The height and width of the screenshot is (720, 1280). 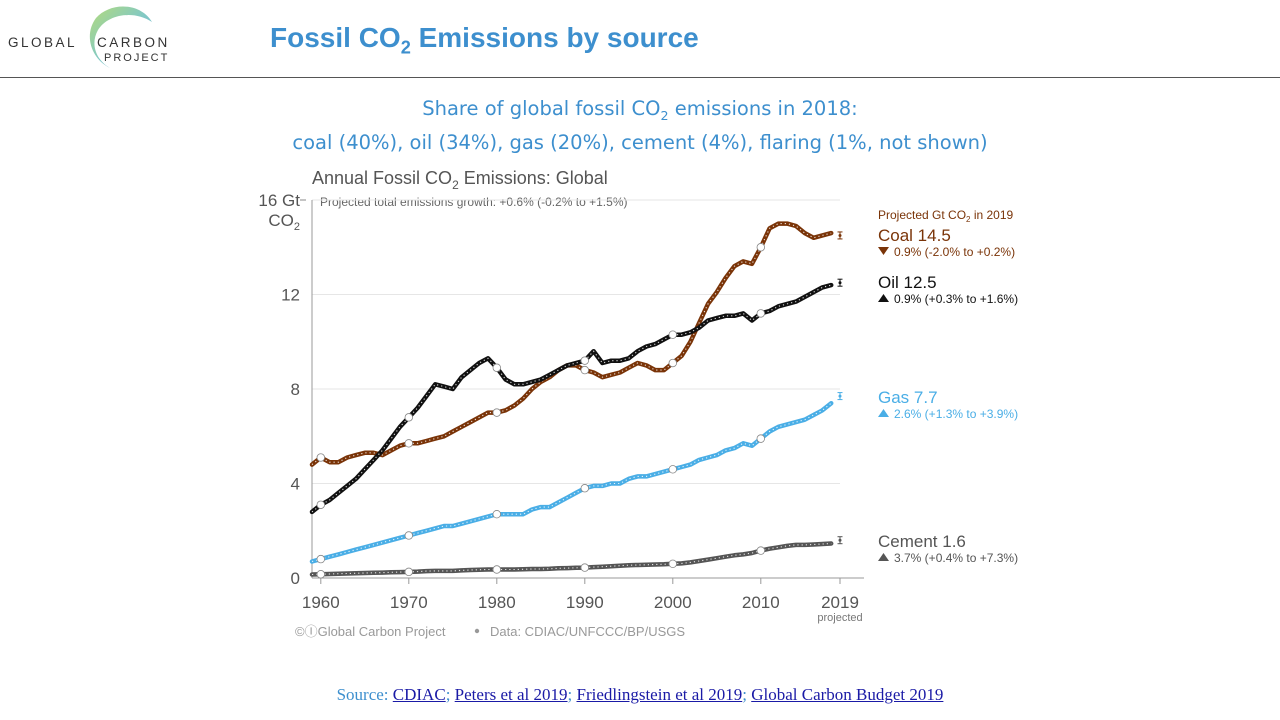 What do you see at coordinates (840, 283) in the screenshot?
I see `oil-projection-point` at bounding box center [840, 283].